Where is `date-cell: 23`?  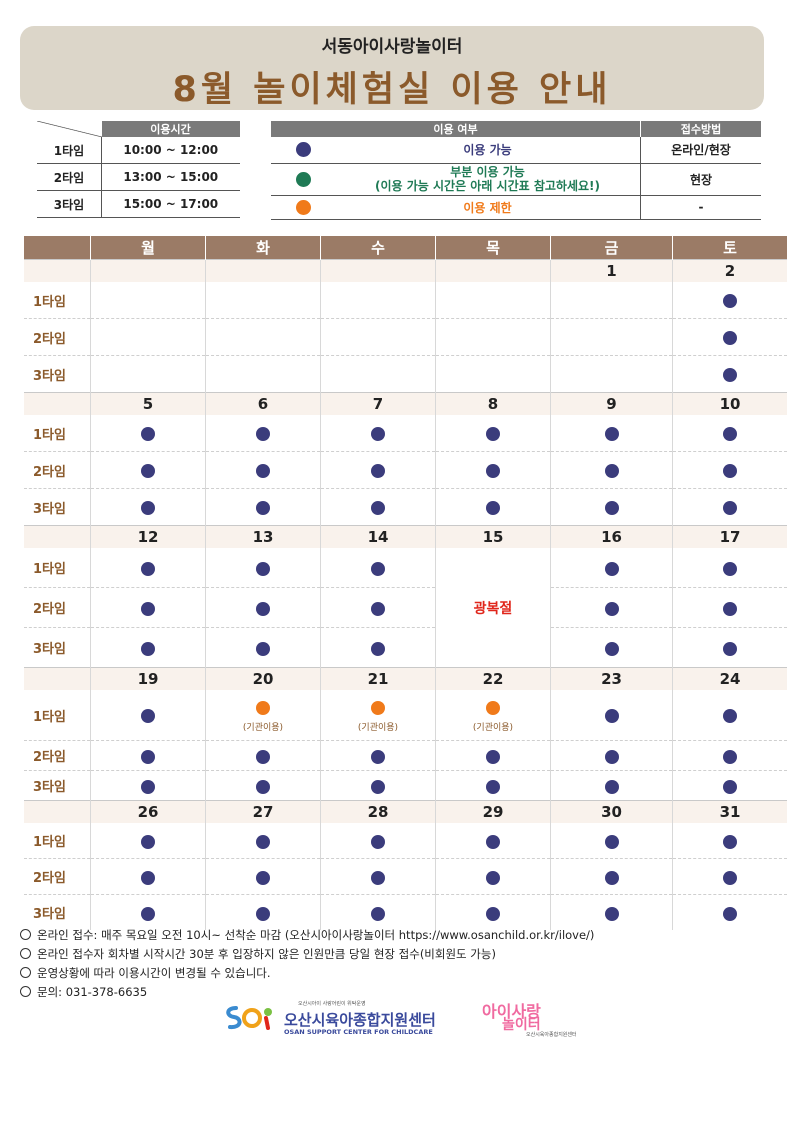
date-cell: 23 is located at coordinates (611, 678).